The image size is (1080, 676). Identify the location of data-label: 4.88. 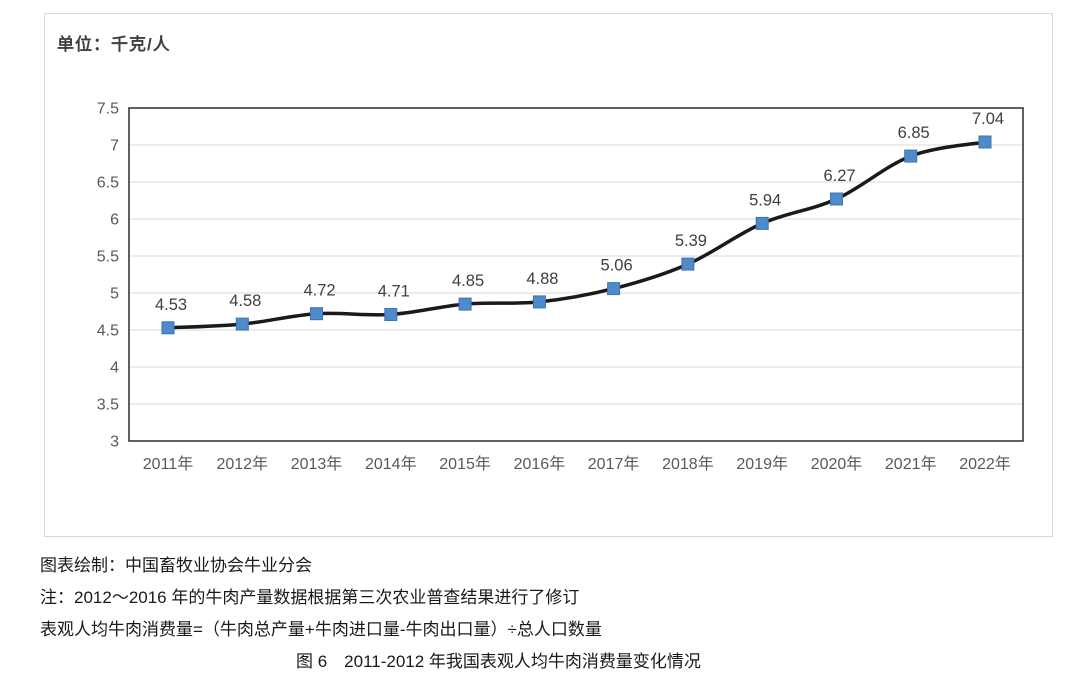
(542, 279).